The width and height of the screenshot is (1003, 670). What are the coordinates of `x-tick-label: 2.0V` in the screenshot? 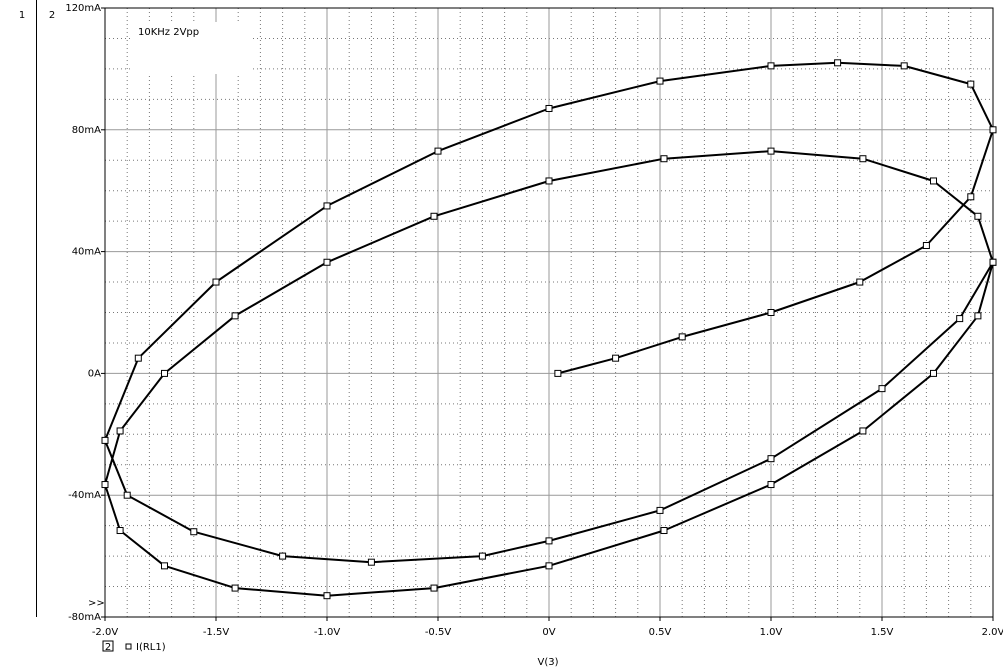 It's located at (992, 632).